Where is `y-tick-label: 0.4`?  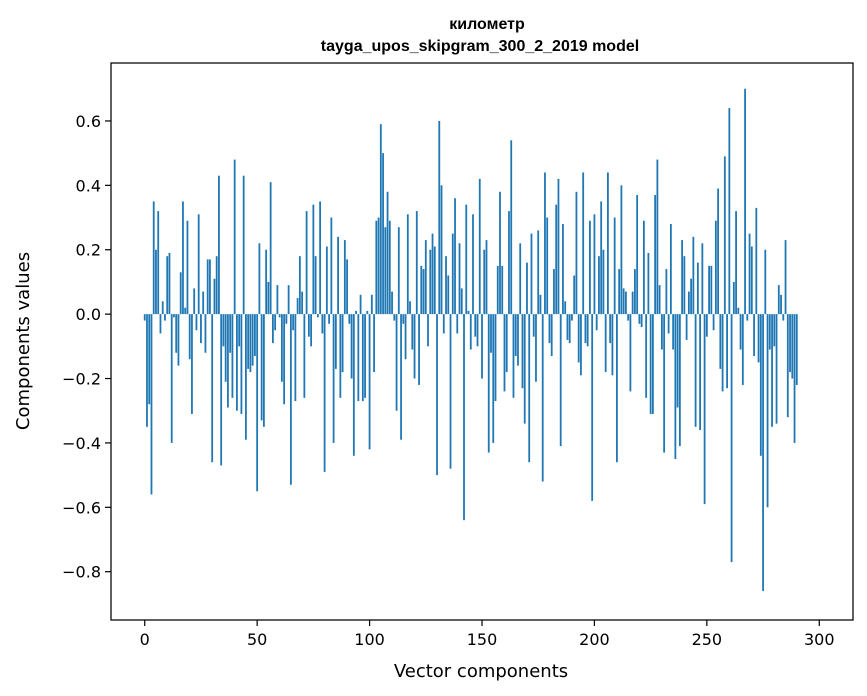 y-tick-label: 0.4 is located at coordinates (88, 185).